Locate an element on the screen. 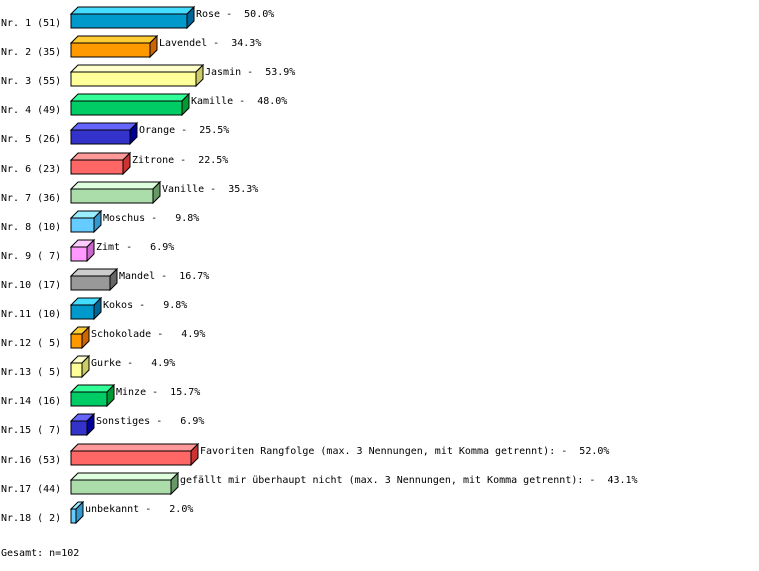 This screenshot has width=759, height=571. row-label: Nr. 1 (51) is located at coordinates (31, 23).